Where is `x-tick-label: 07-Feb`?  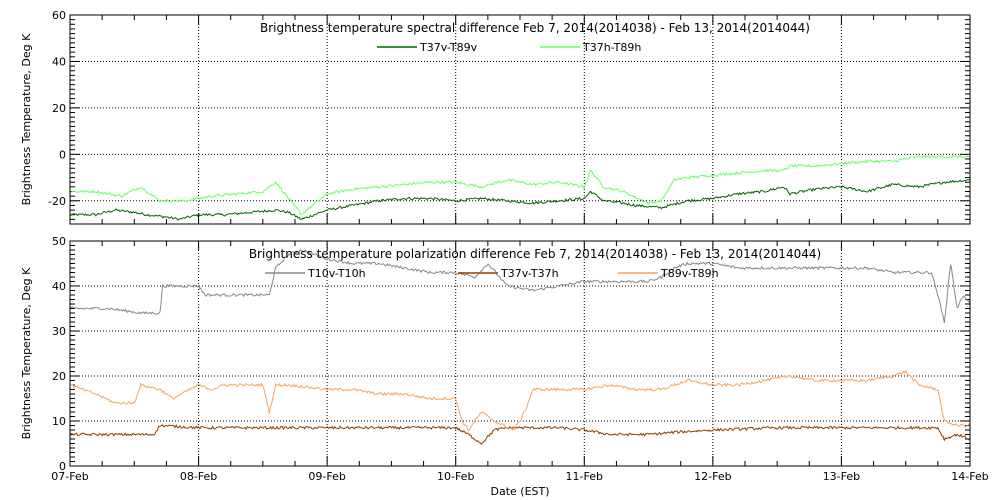 x-tick-label: 07-Feb is located at coordinates (69, 476).